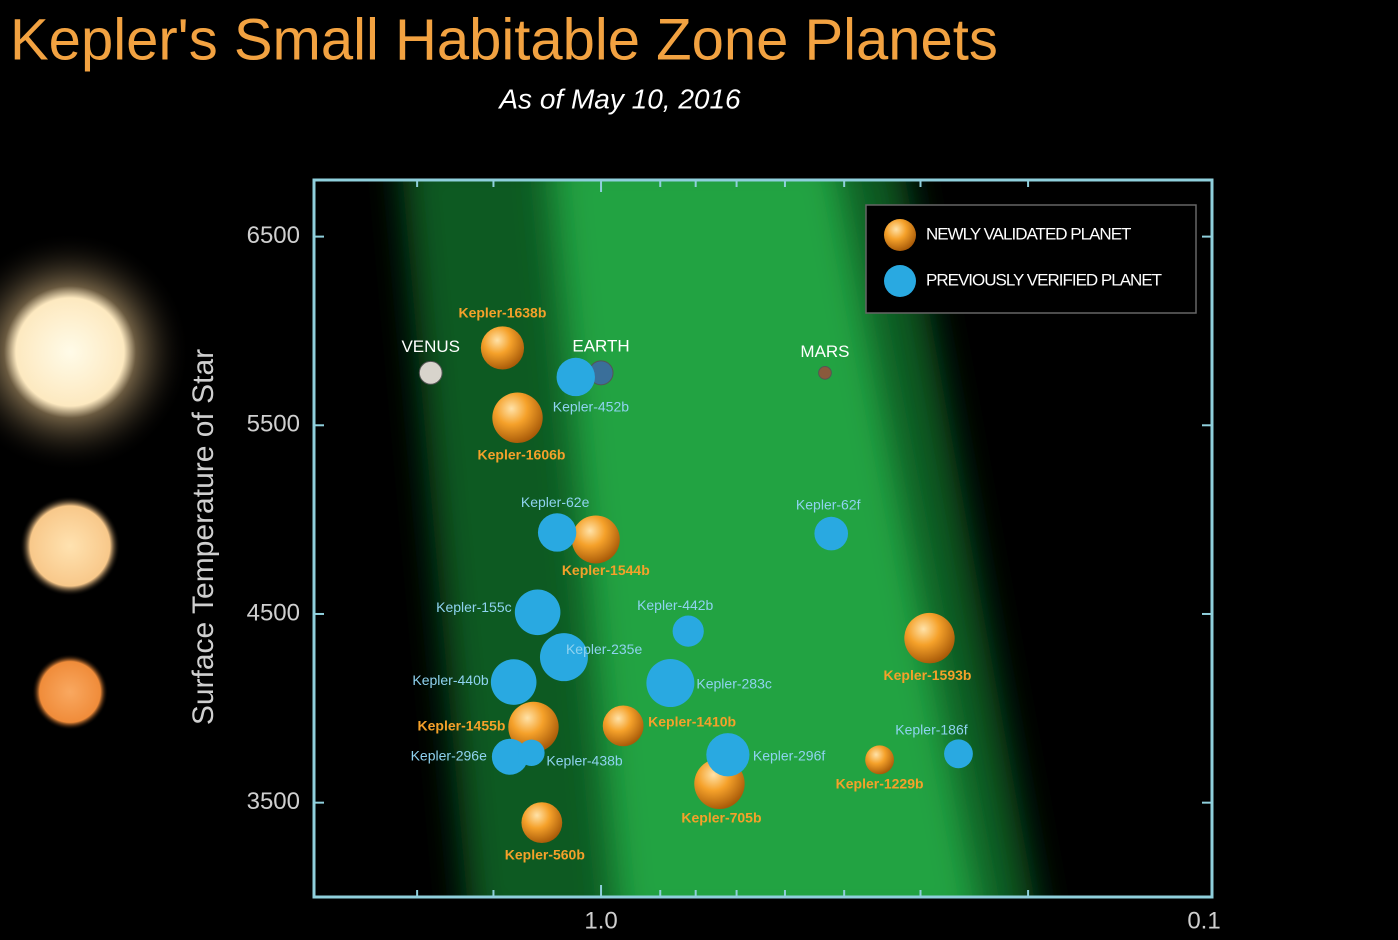 This screenshot has width=1398, height=940. Describe the element at coordinates (273, 235) in the screenshot. I see `y-tick-label: 6500` at that location.